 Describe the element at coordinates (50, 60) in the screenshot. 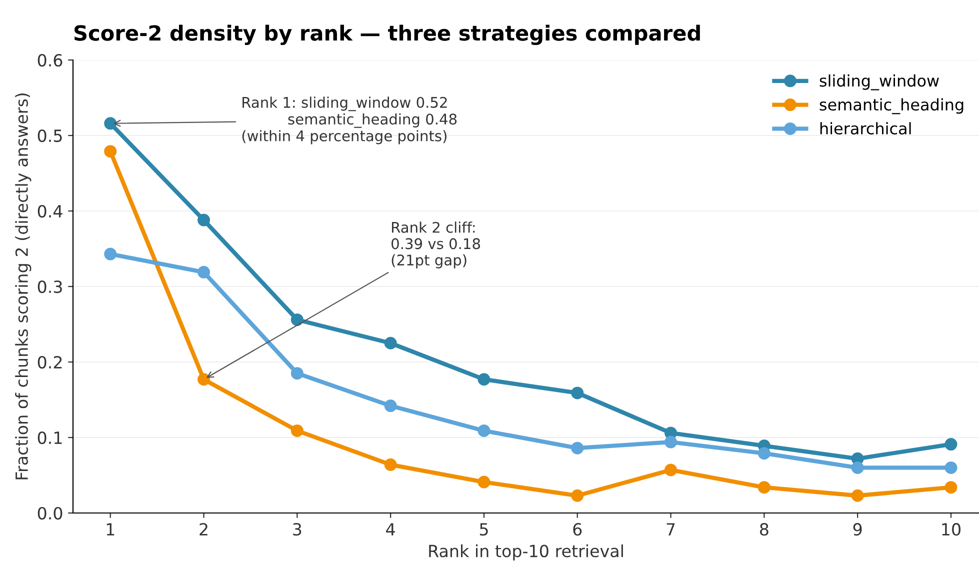

I see `y-tick-label: 0.6` at that location.